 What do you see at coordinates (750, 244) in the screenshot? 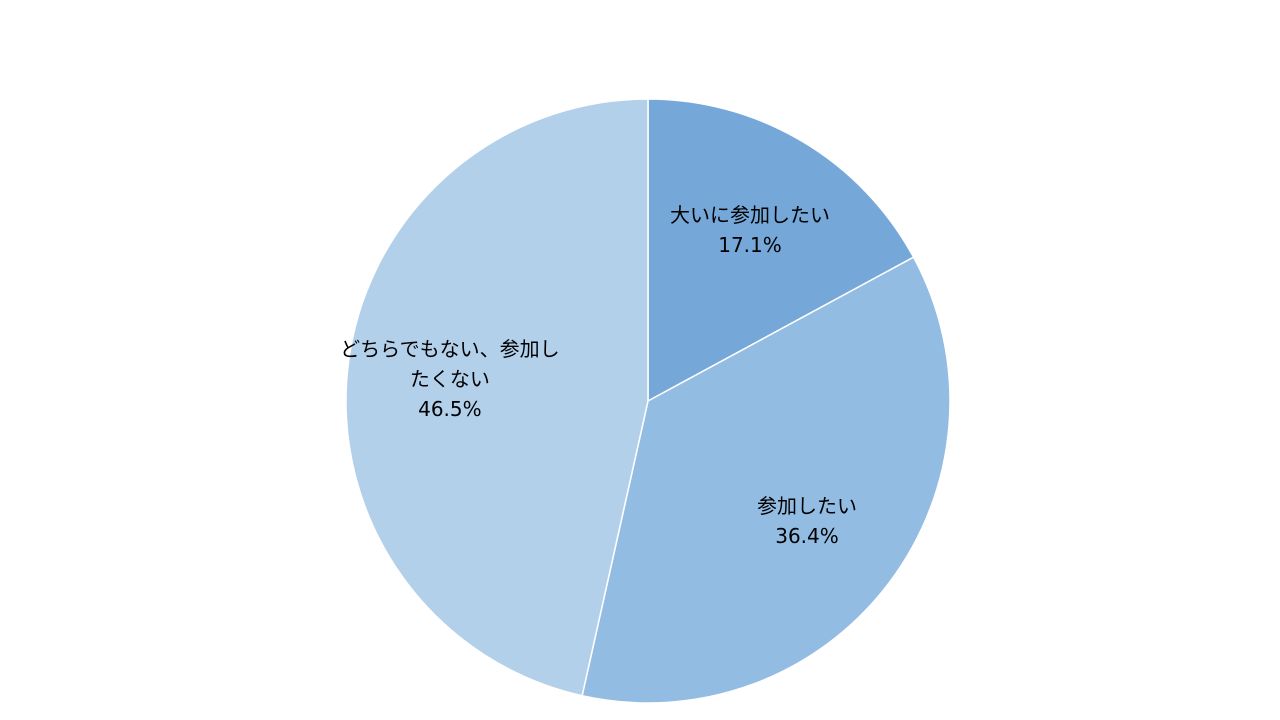
I see `value-label: 17.1%` at bounding box center [750, 244].